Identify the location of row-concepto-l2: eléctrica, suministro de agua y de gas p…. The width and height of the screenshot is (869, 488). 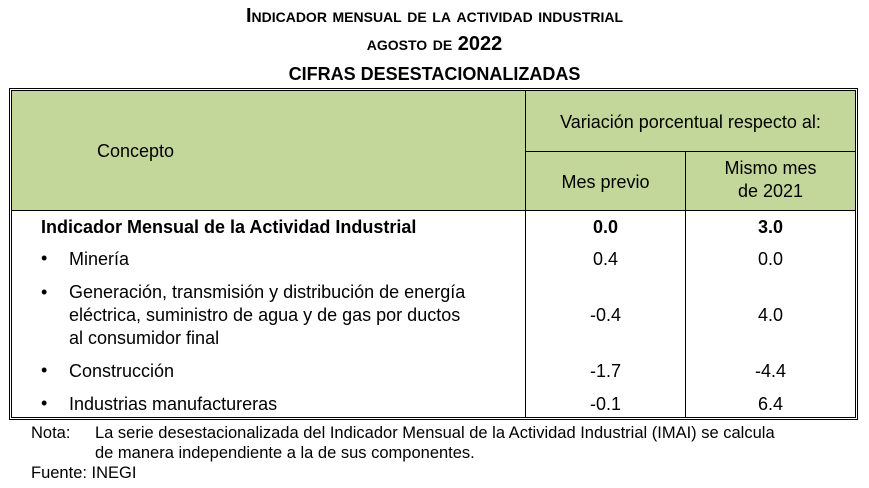
(265, 315).